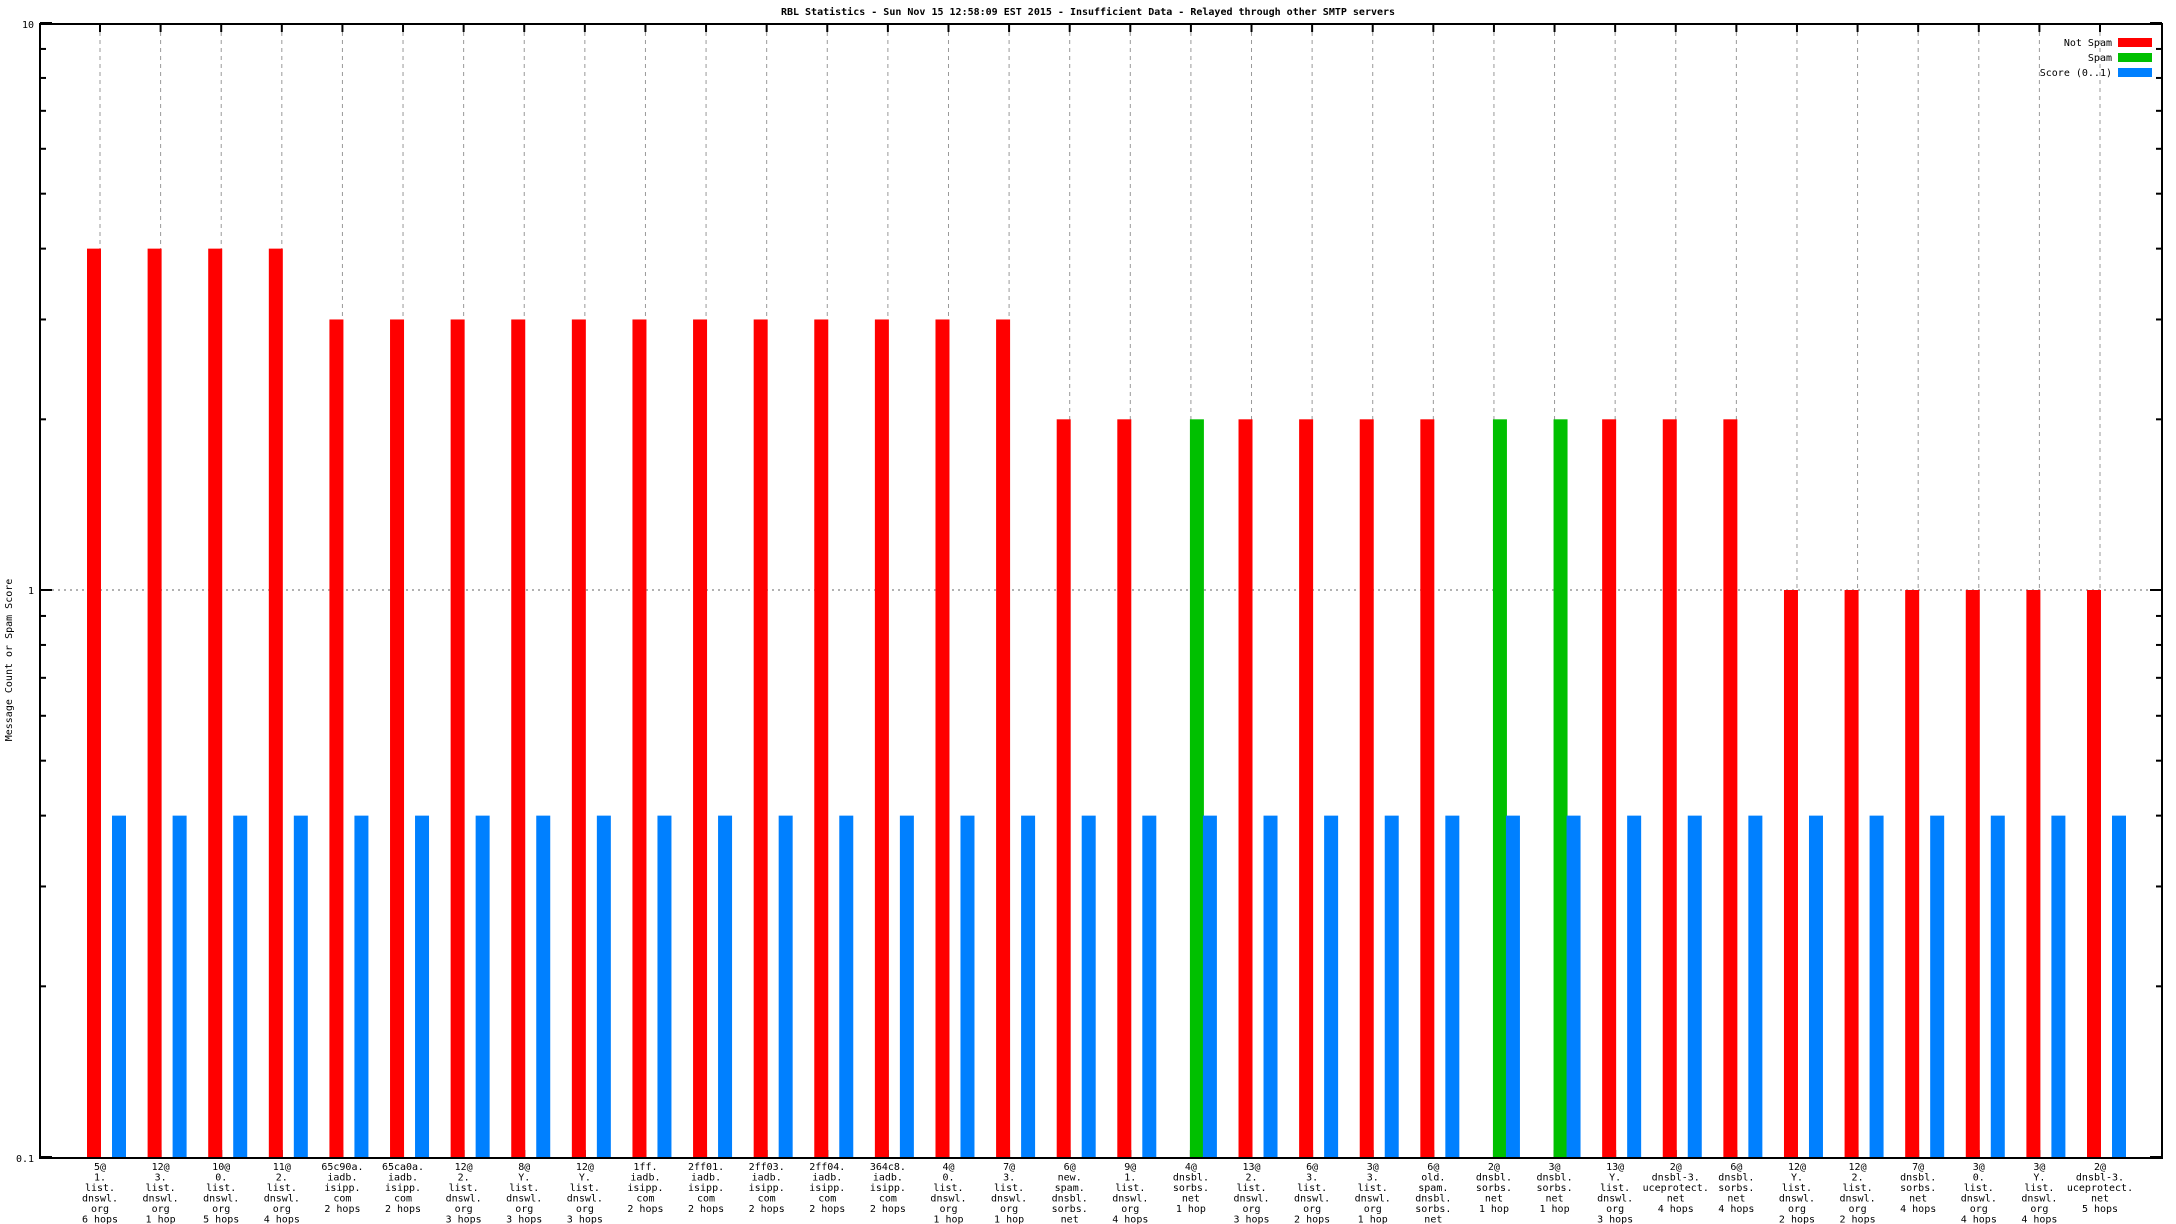 This screenshot has width=2176, height=1224. What do you see at coordinates (2100, 58) in the screenshot?
I see `legend-label-spam: Spam` at bounding box center [2100, 58].